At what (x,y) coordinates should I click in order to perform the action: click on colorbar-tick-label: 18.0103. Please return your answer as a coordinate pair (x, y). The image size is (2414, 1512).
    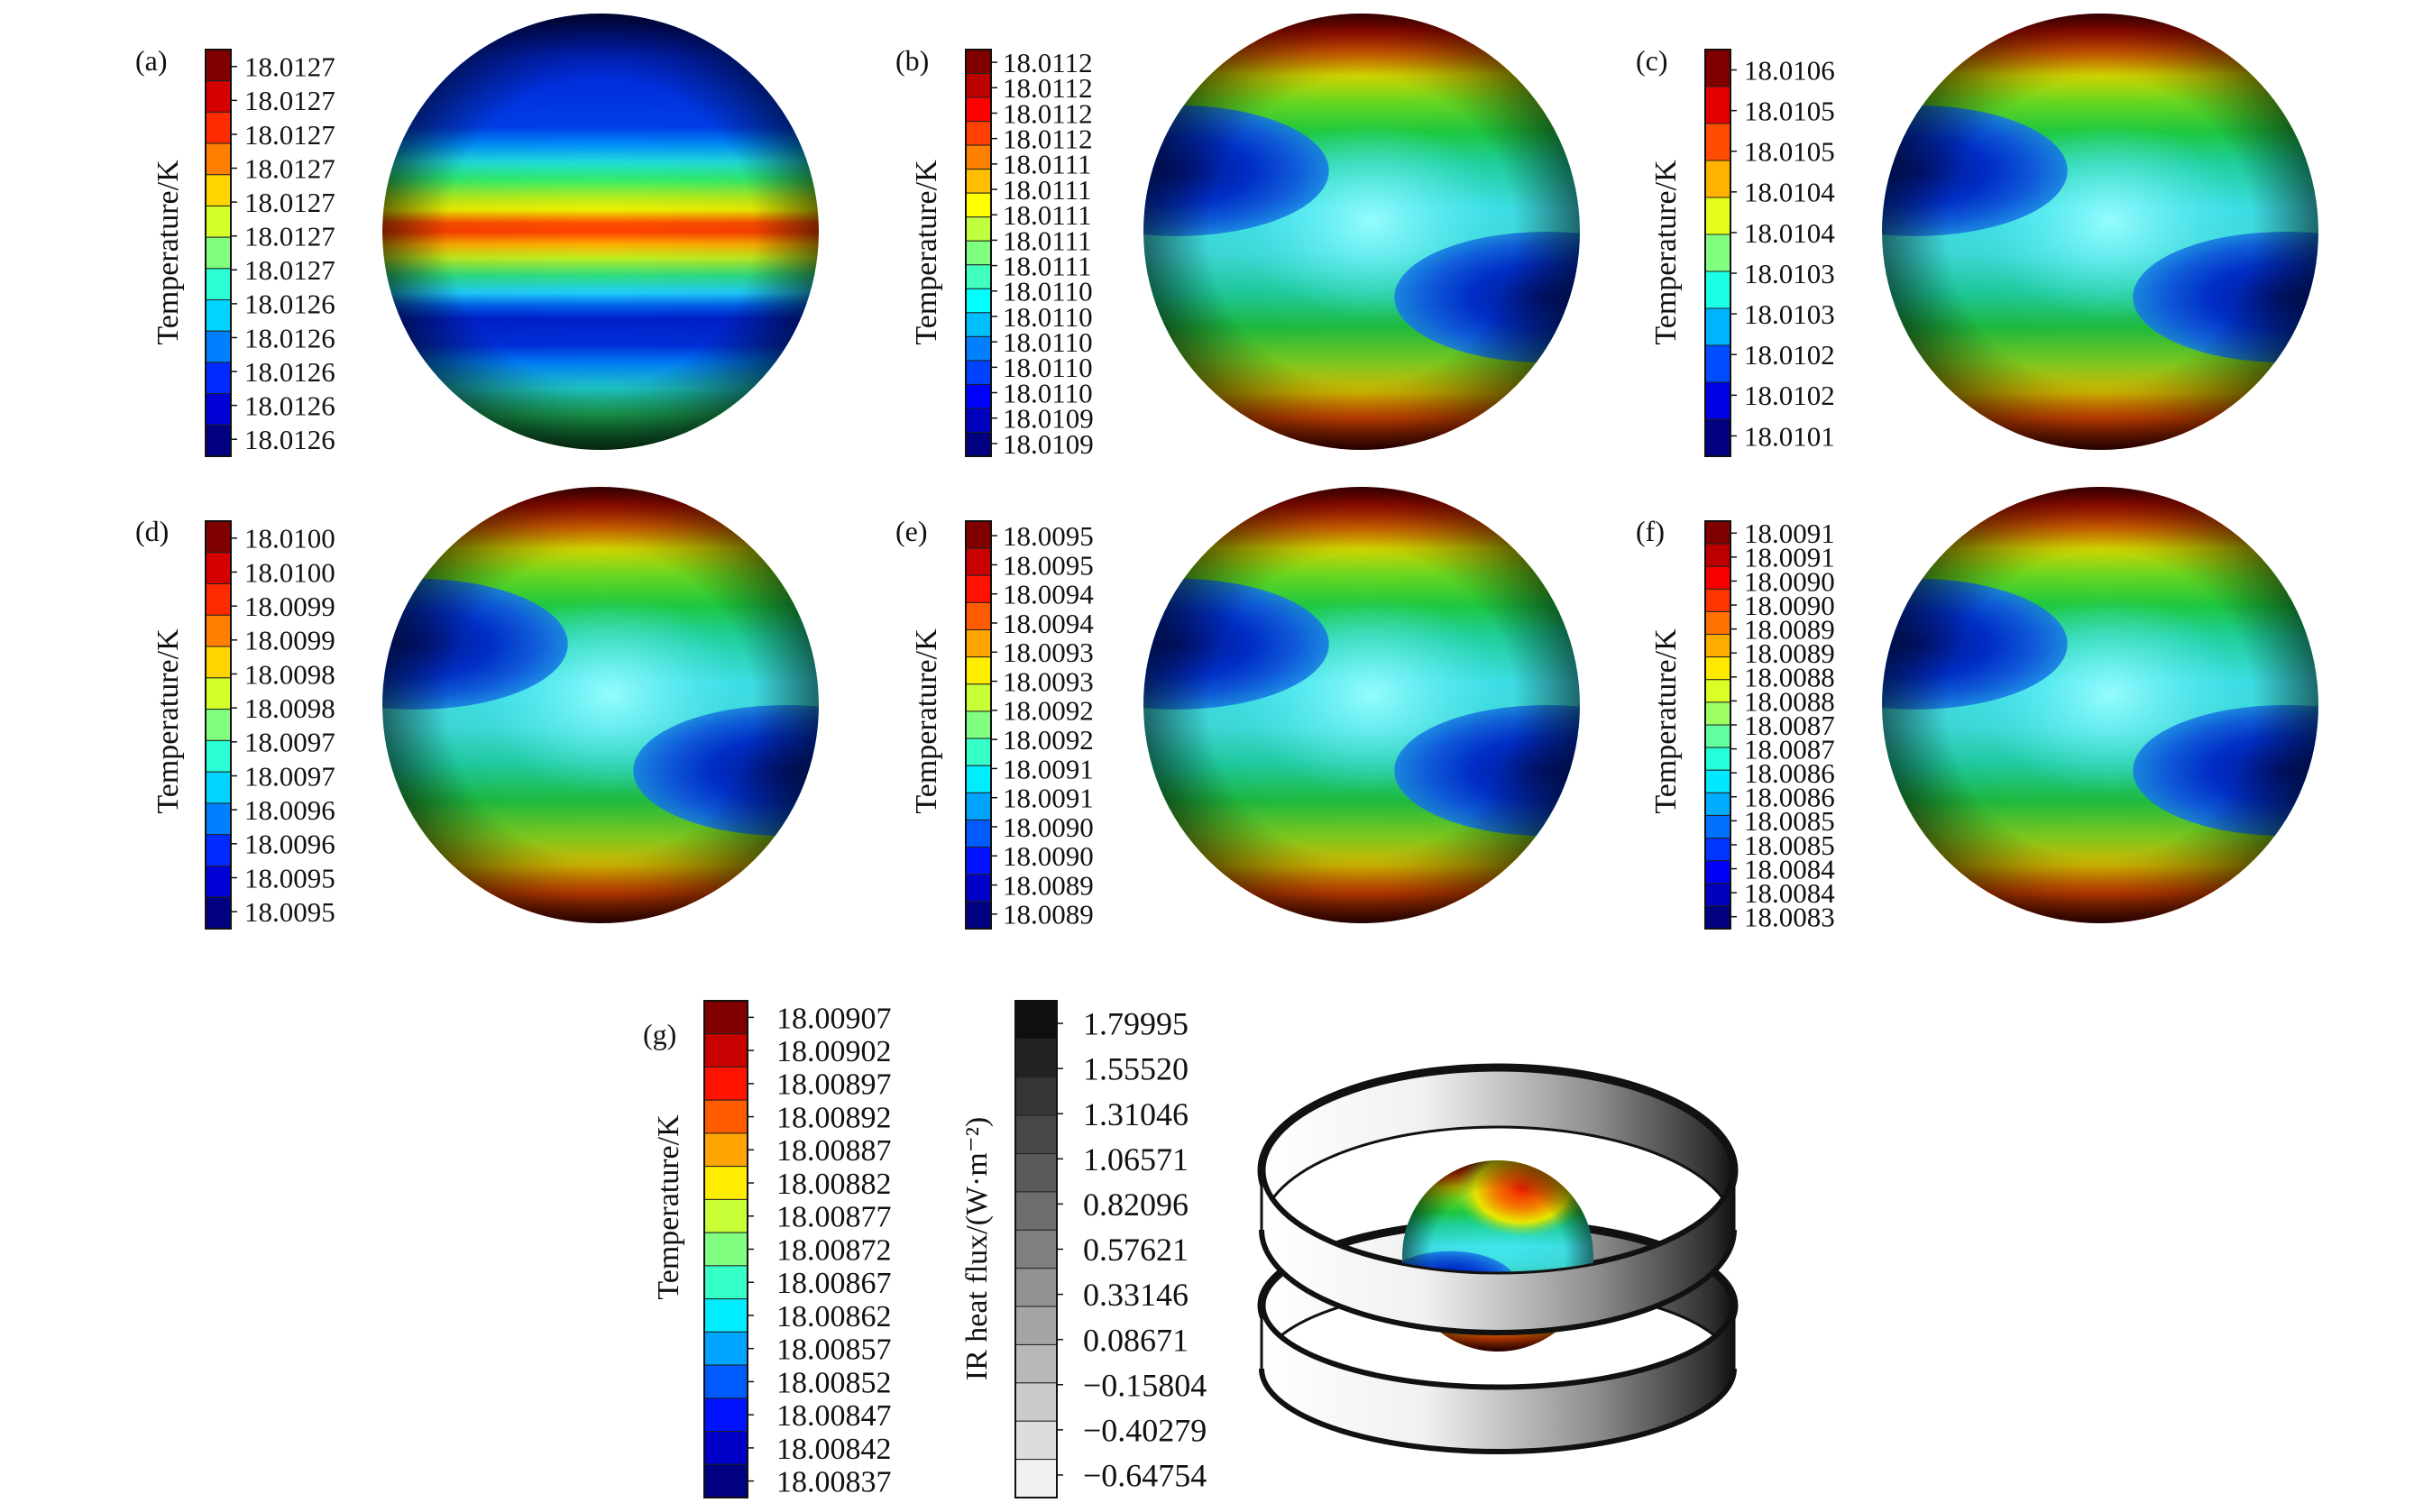
    Looking at the image, I should click on (1790, 314).